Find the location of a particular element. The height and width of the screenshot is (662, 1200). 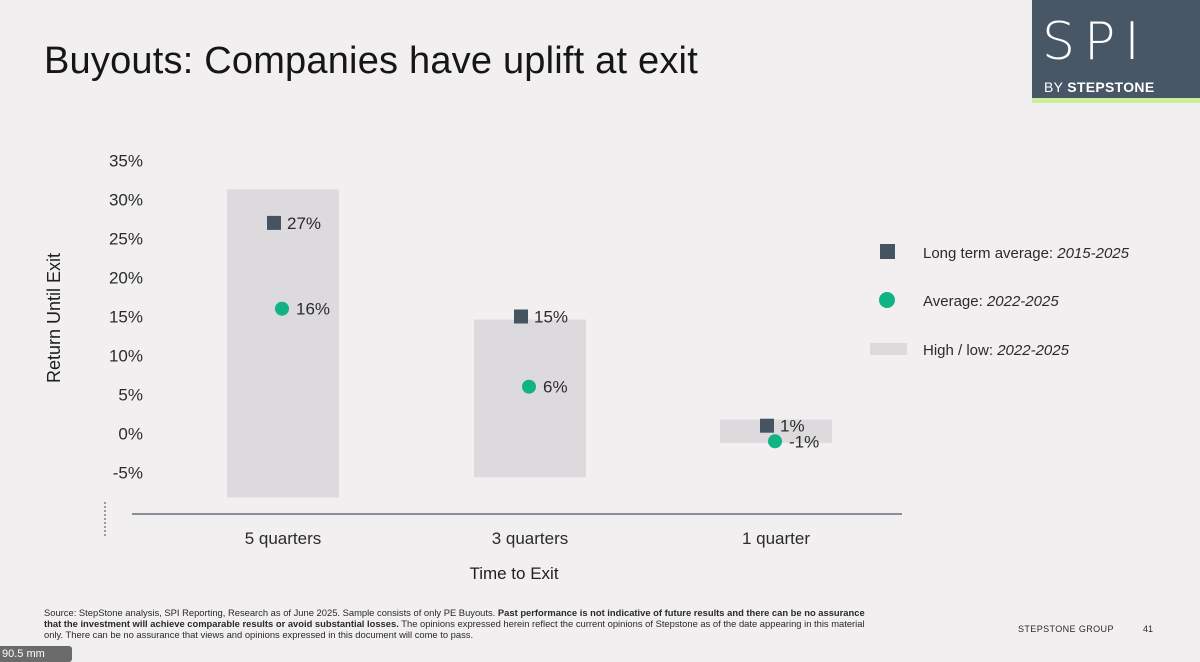

logo-tagline: BY STEPSTONE is located at coordinates (1099, 87).